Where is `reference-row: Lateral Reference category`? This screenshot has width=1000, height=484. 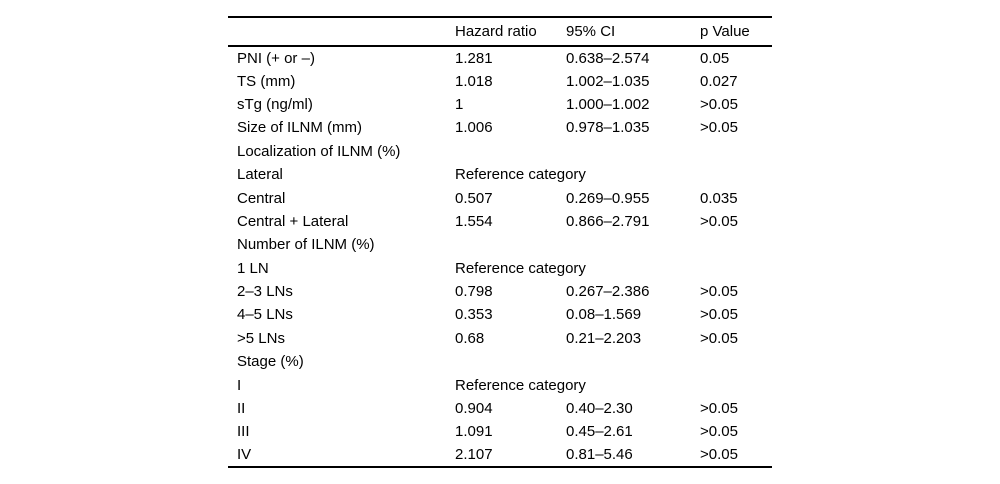 reference-row: Lateral Reference category is located at coordinates (500, 174).